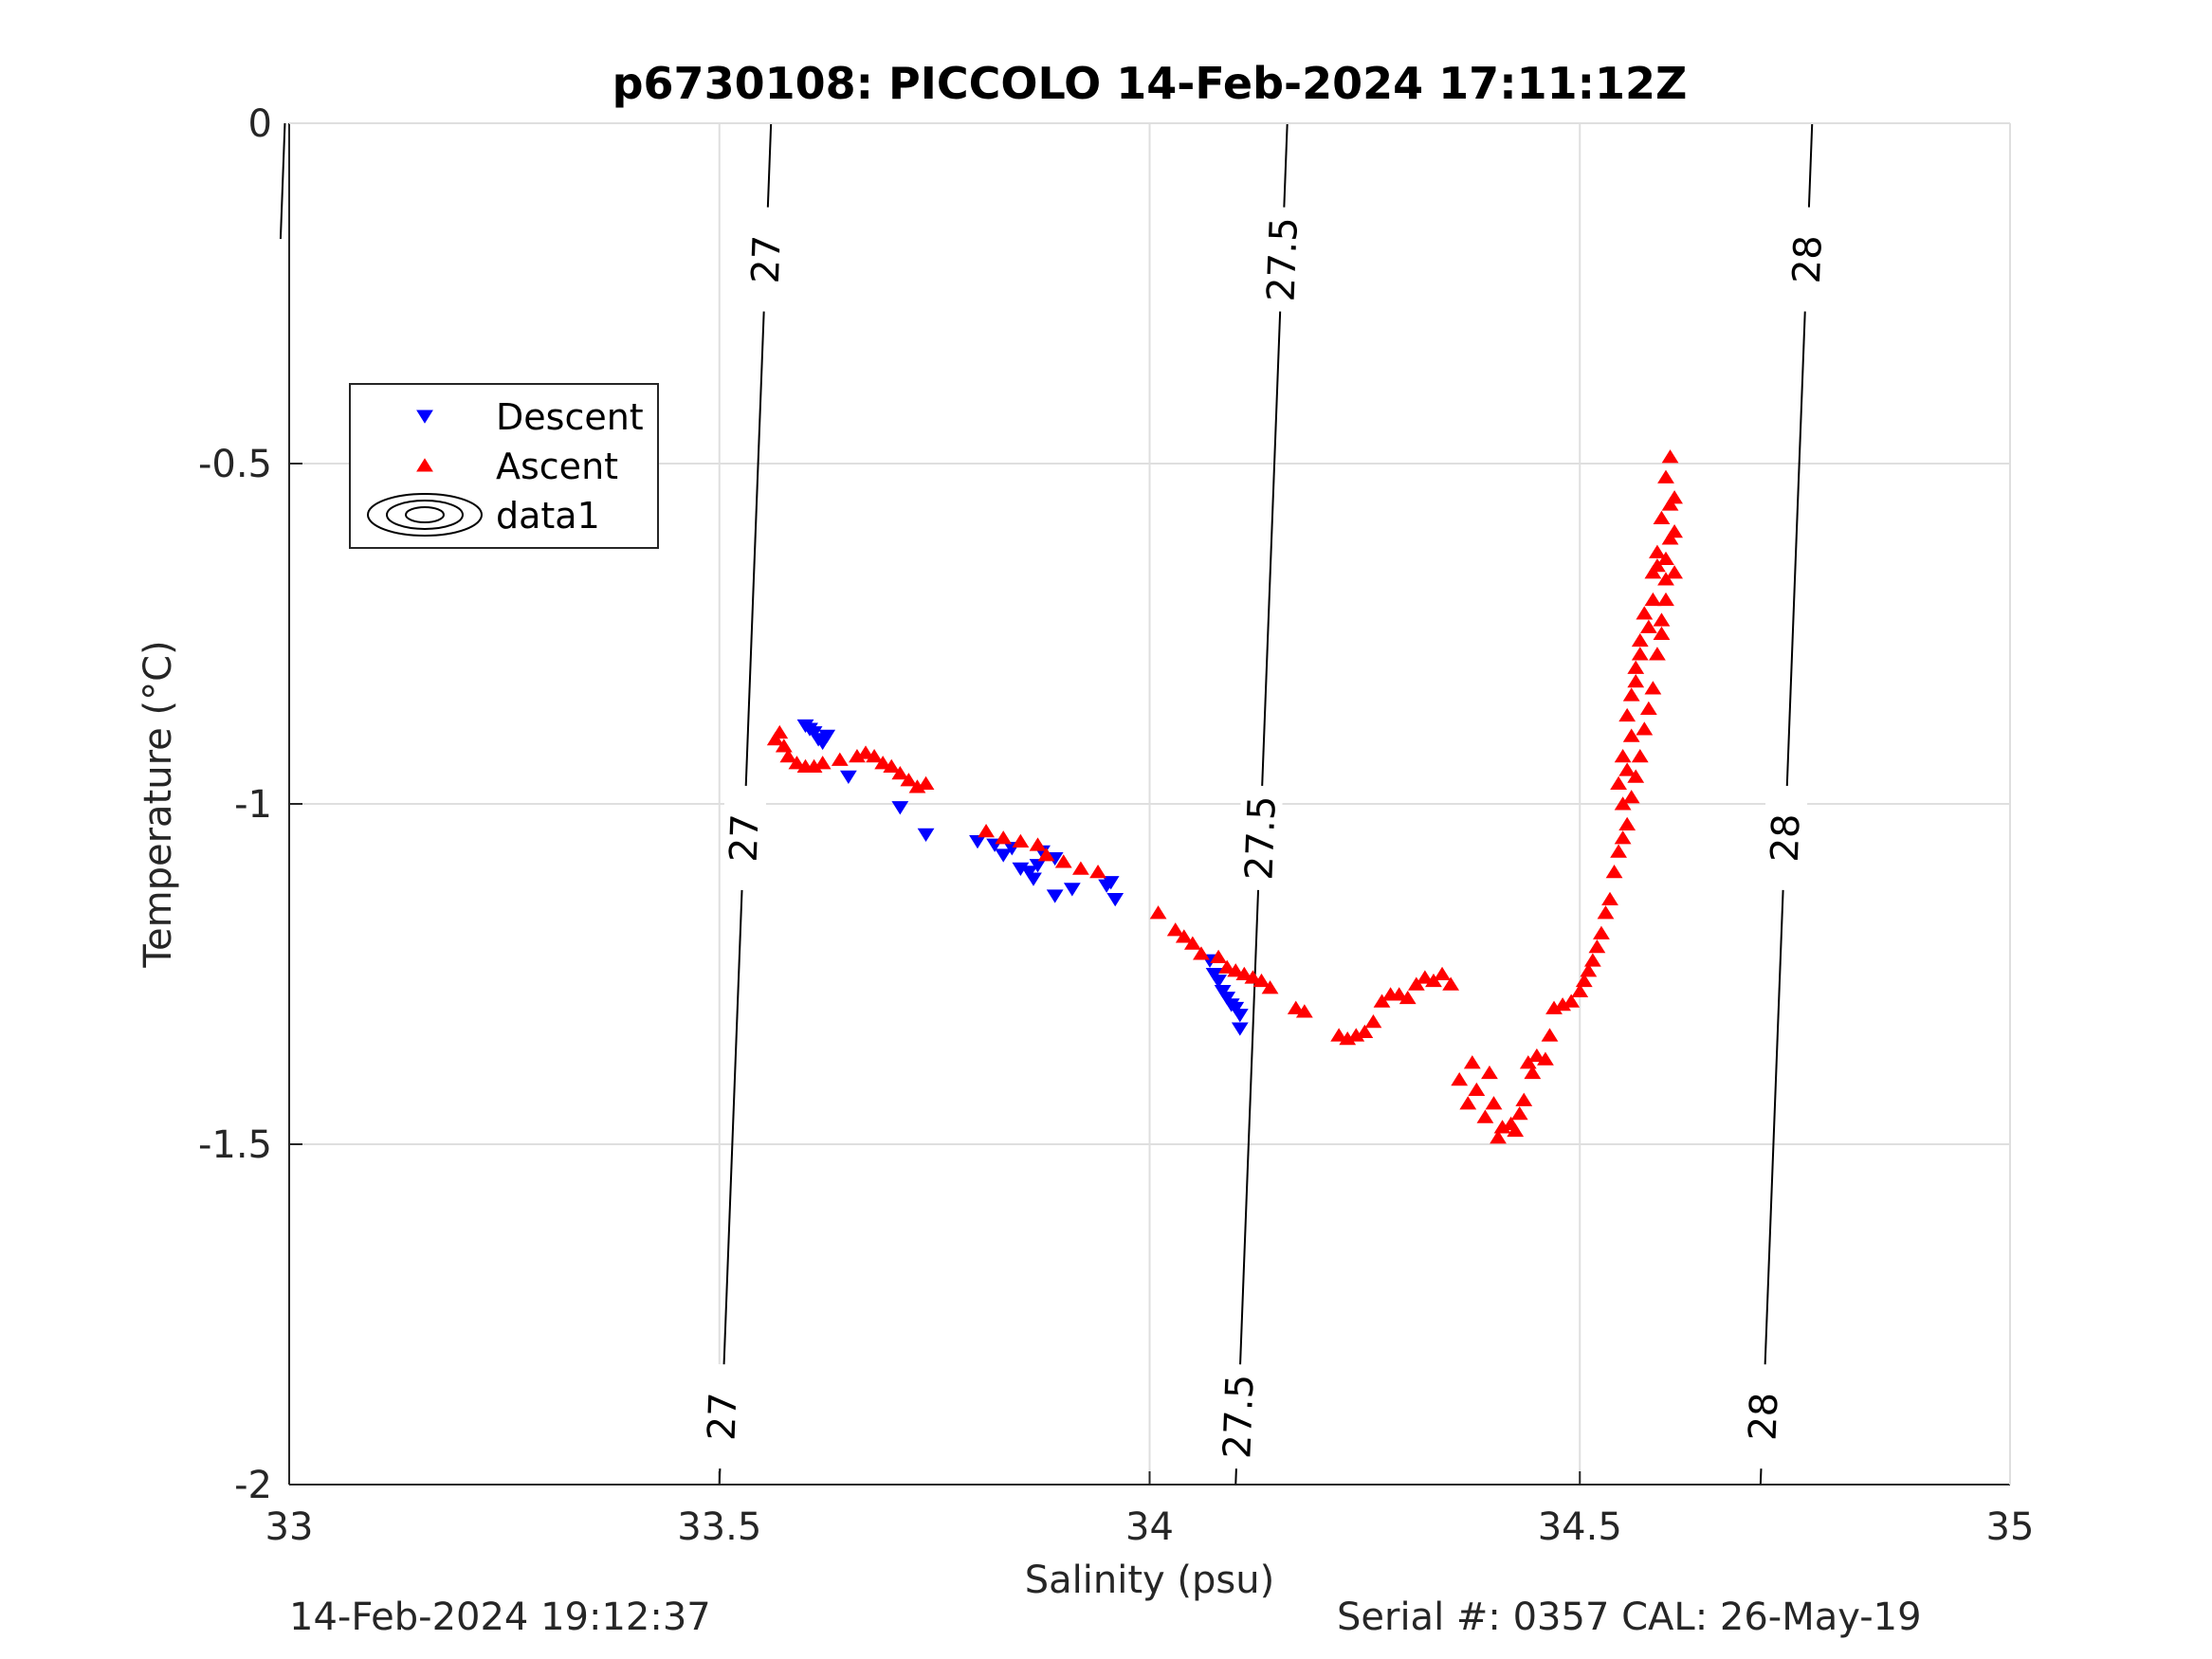  What do you see at coordinates (548, 516) in the screenshot?
I see `legend-label: data1` at bounding box center [548, 516].